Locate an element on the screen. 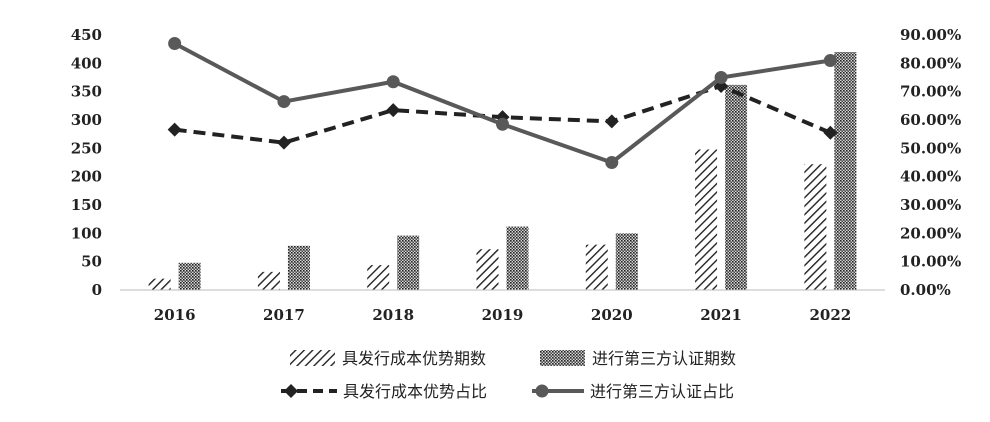  x-tick-label: 2020 is located at coordinates (612, 315).